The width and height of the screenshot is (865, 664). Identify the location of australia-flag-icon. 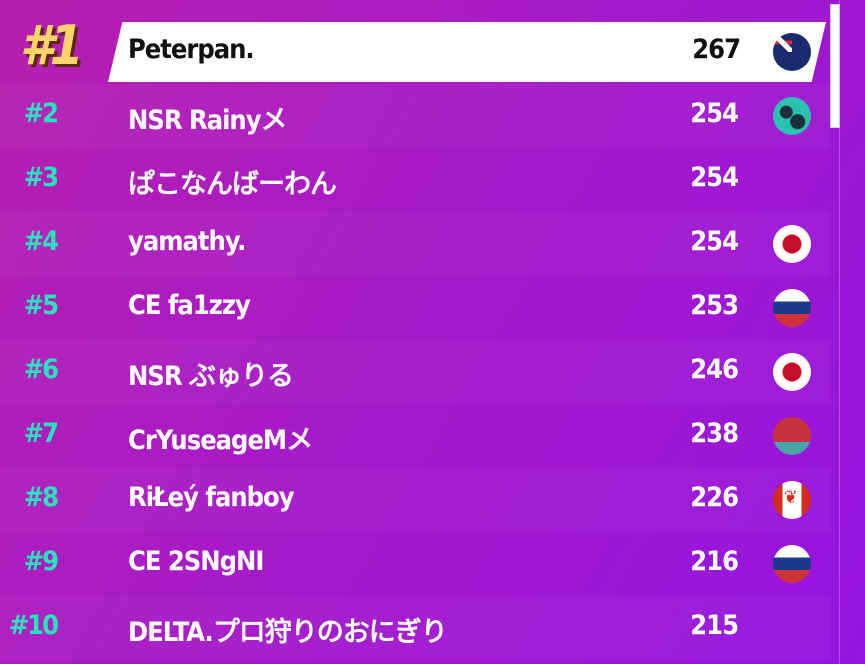
(792, 52).